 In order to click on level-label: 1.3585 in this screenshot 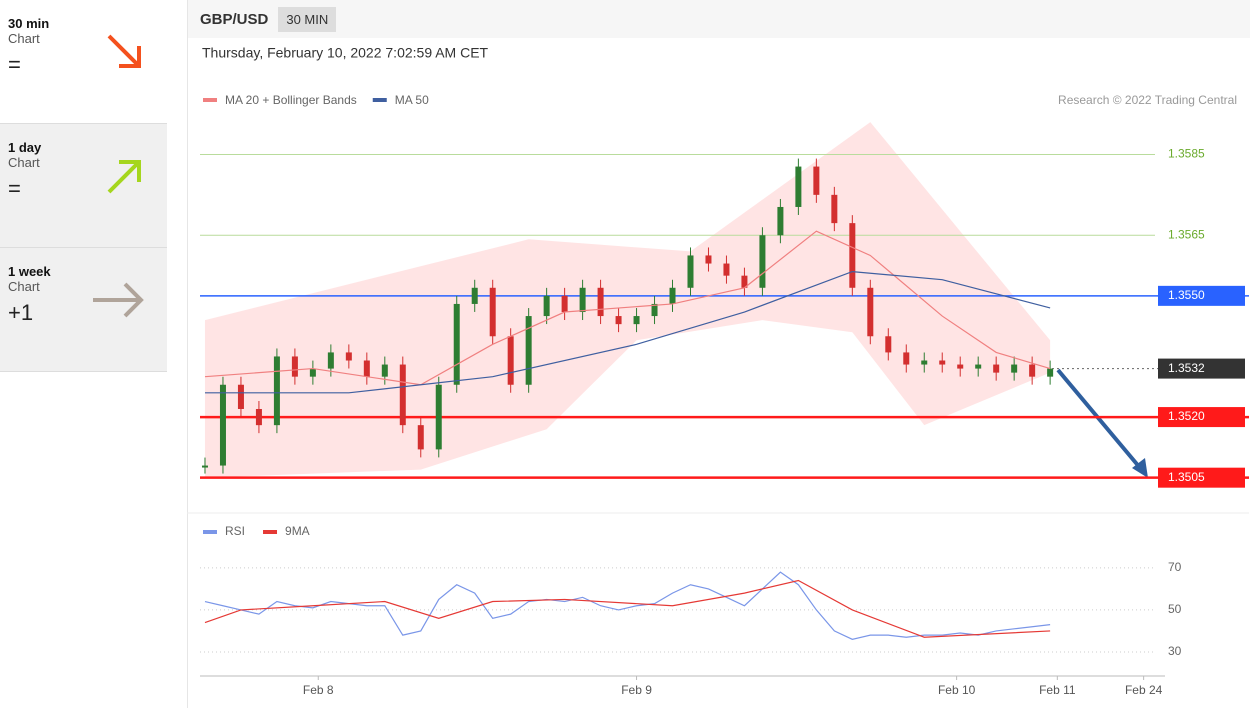, I will do `click(1186, 154)`.